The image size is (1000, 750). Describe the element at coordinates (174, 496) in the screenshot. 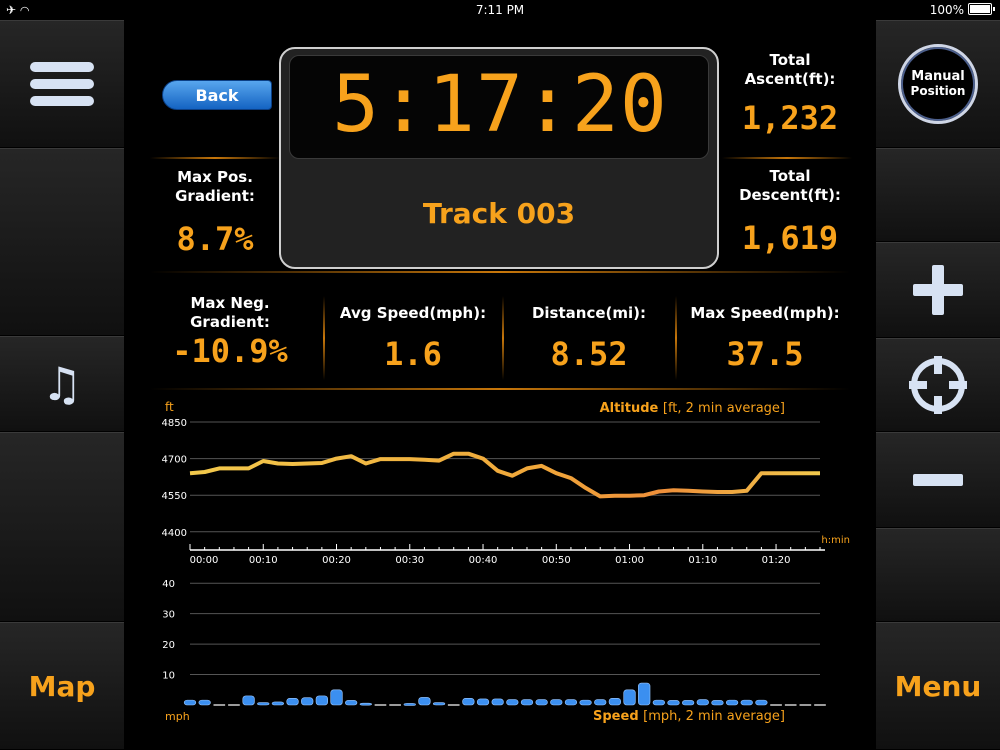

I see `altitude-tick-label: 4550` at that location.